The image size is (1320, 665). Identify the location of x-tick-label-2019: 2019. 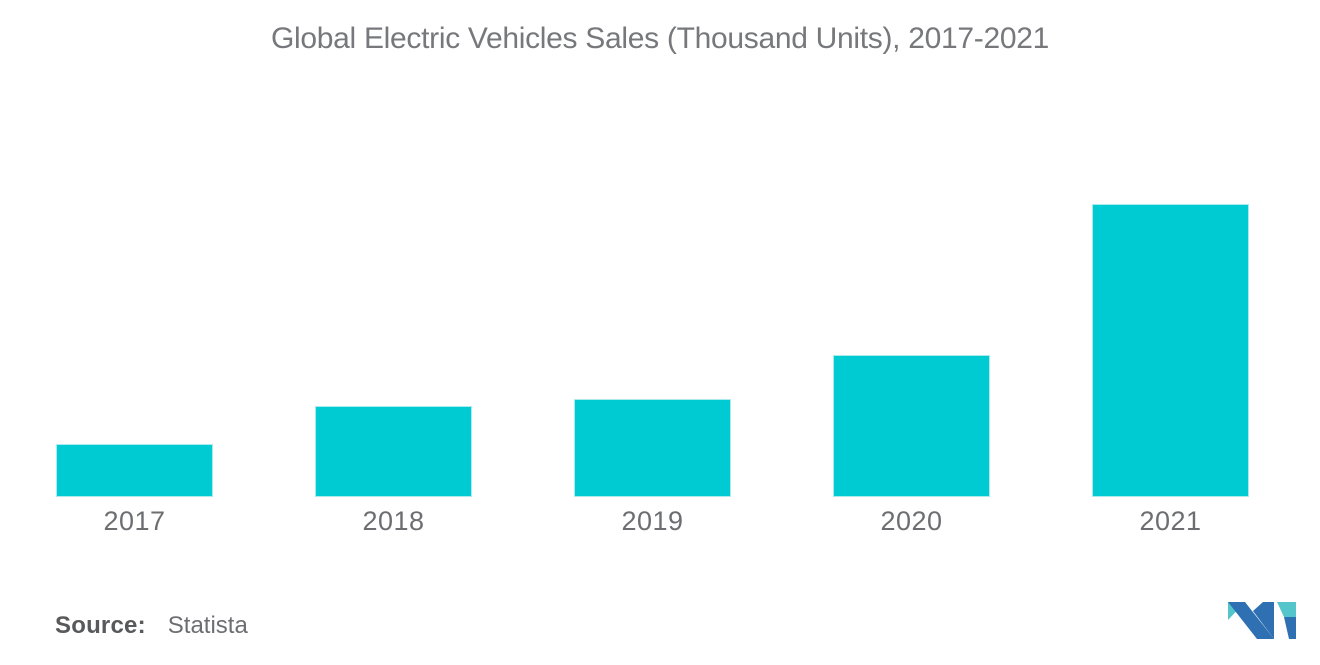
(652, 521).